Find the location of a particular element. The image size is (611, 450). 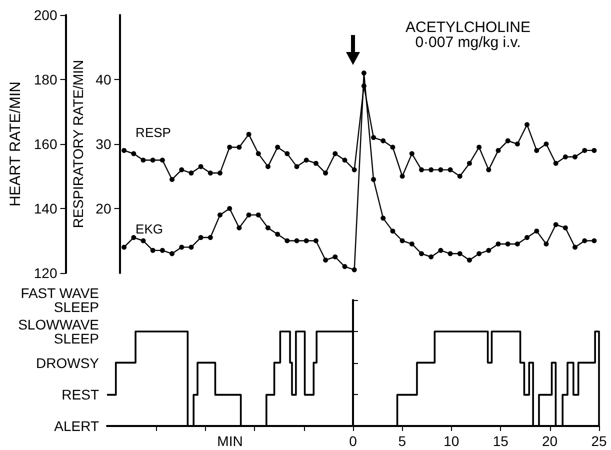

series-label: RESP is located at coordinates (153, 132).